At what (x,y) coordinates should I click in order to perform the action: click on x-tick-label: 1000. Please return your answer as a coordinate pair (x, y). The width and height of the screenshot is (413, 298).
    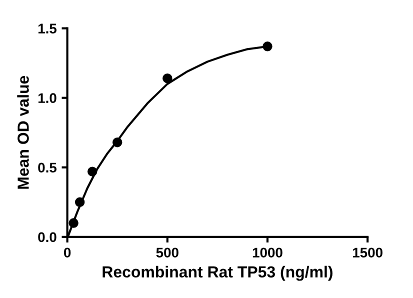
    Looking at the image, I should click on (267, 253).